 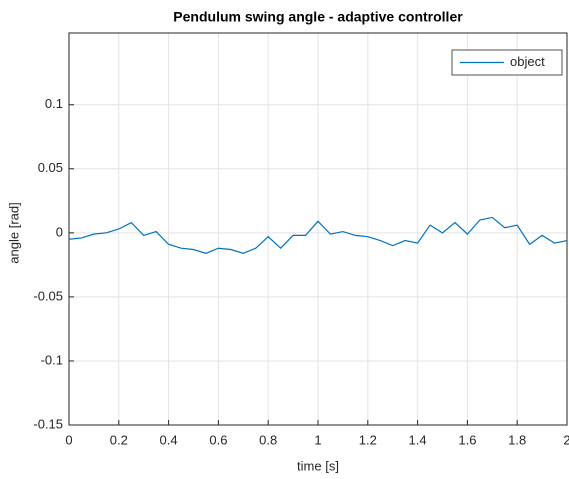 What do you see at coordinates (517, 439) in the screenshot?
I see `x-tick-label: 1.8` at bounding box center [517, 439].